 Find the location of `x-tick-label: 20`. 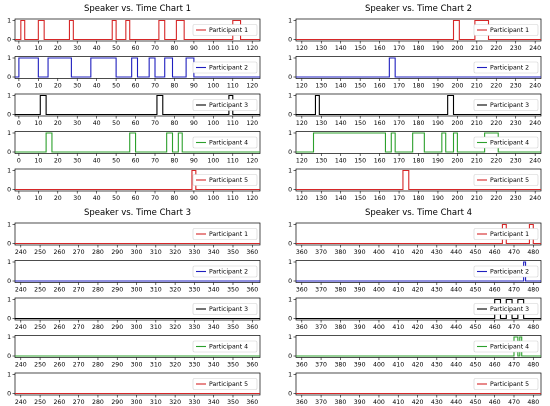

x-tick-label: 20 is located at coordinates (58, 198).